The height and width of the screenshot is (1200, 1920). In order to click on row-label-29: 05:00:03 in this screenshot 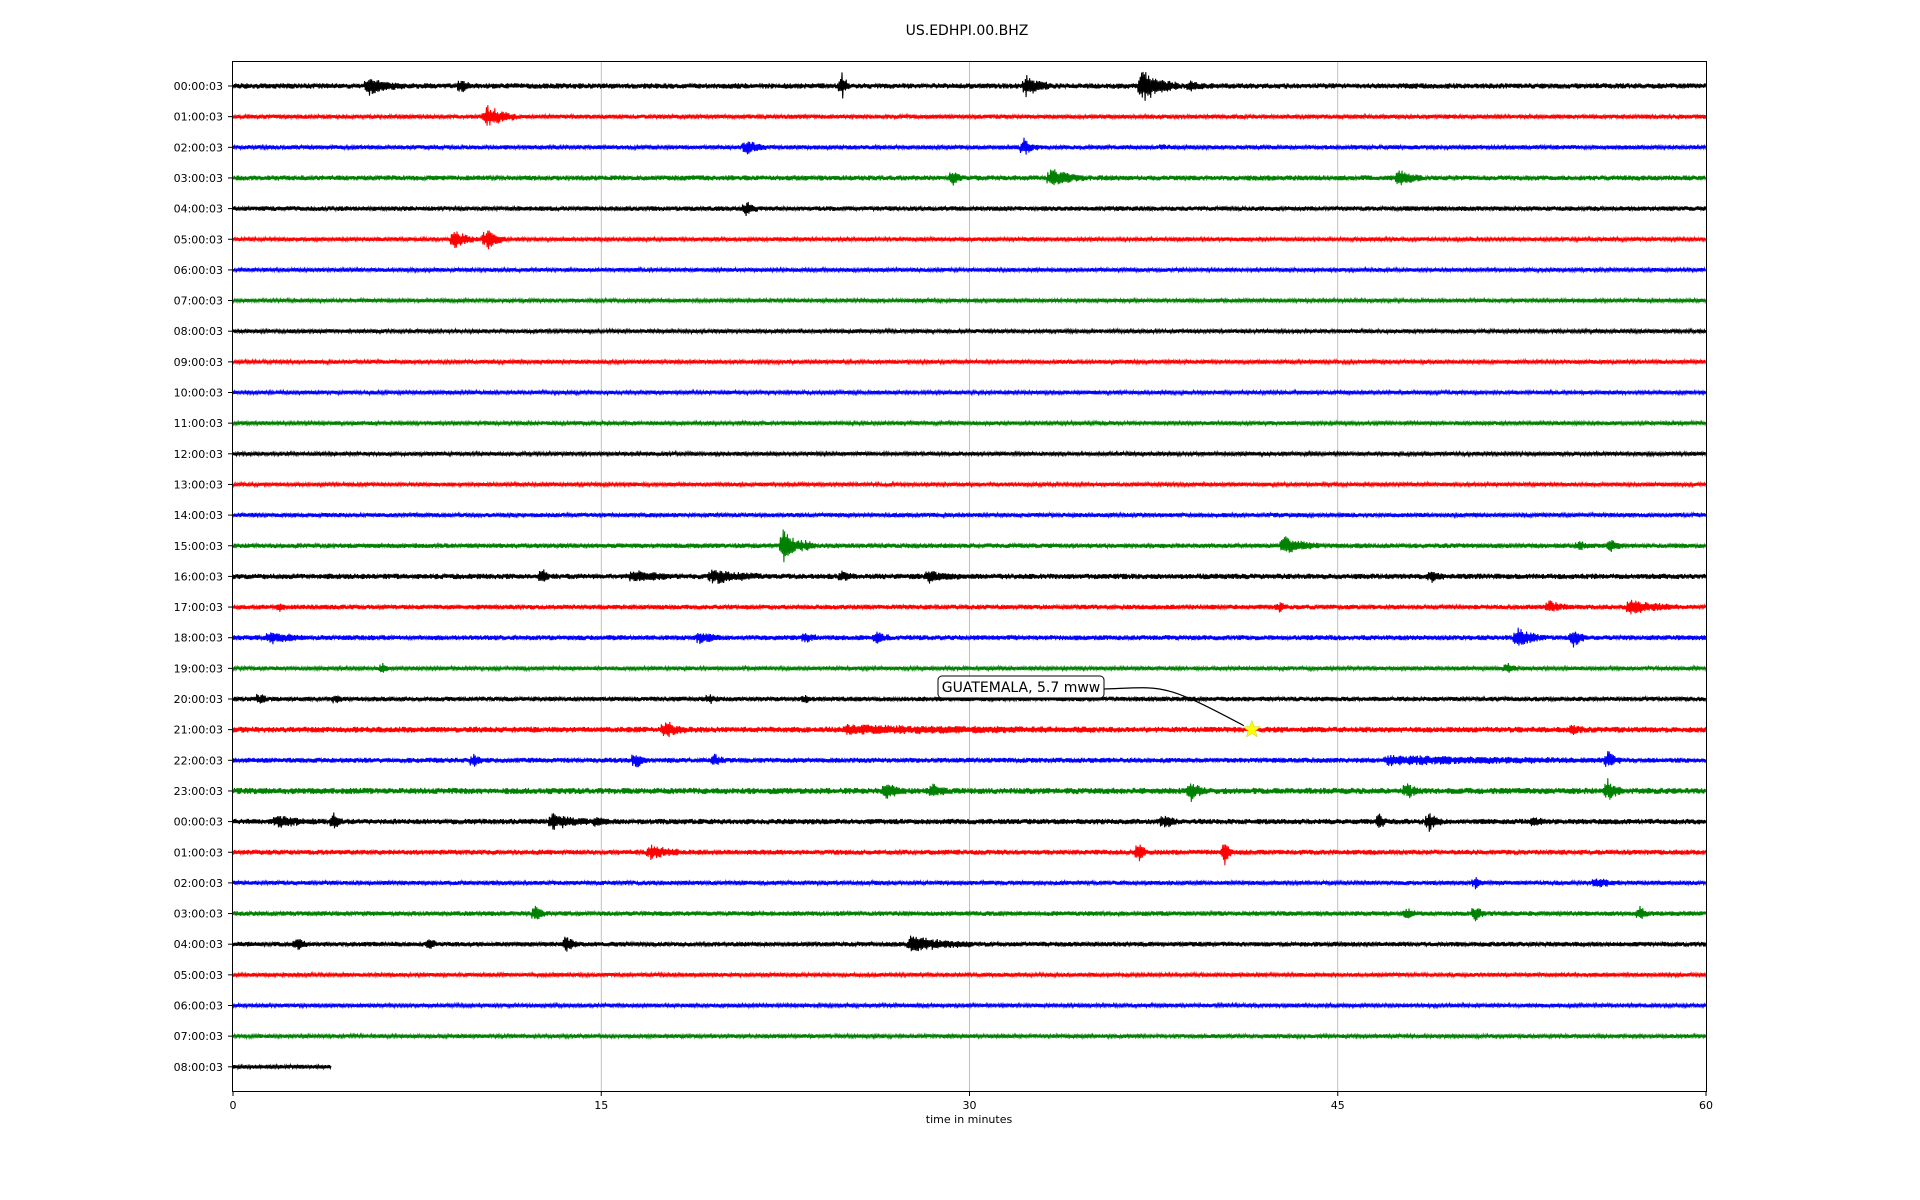, I will do `click(198, 975)`.